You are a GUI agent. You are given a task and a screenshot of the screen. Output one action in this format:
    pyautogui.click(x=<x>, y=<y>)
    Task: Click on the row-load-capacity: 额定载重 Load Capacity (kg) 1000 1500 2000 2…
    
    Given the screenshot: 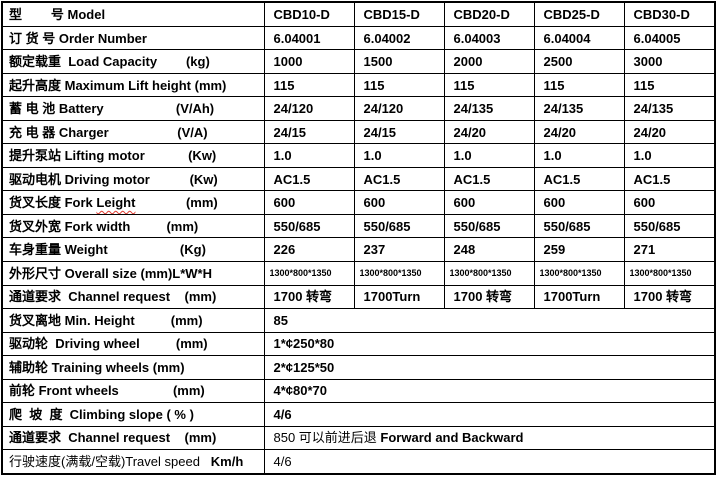 What is the action you would take?
    pyautogui.click(x=358, y=61)
    